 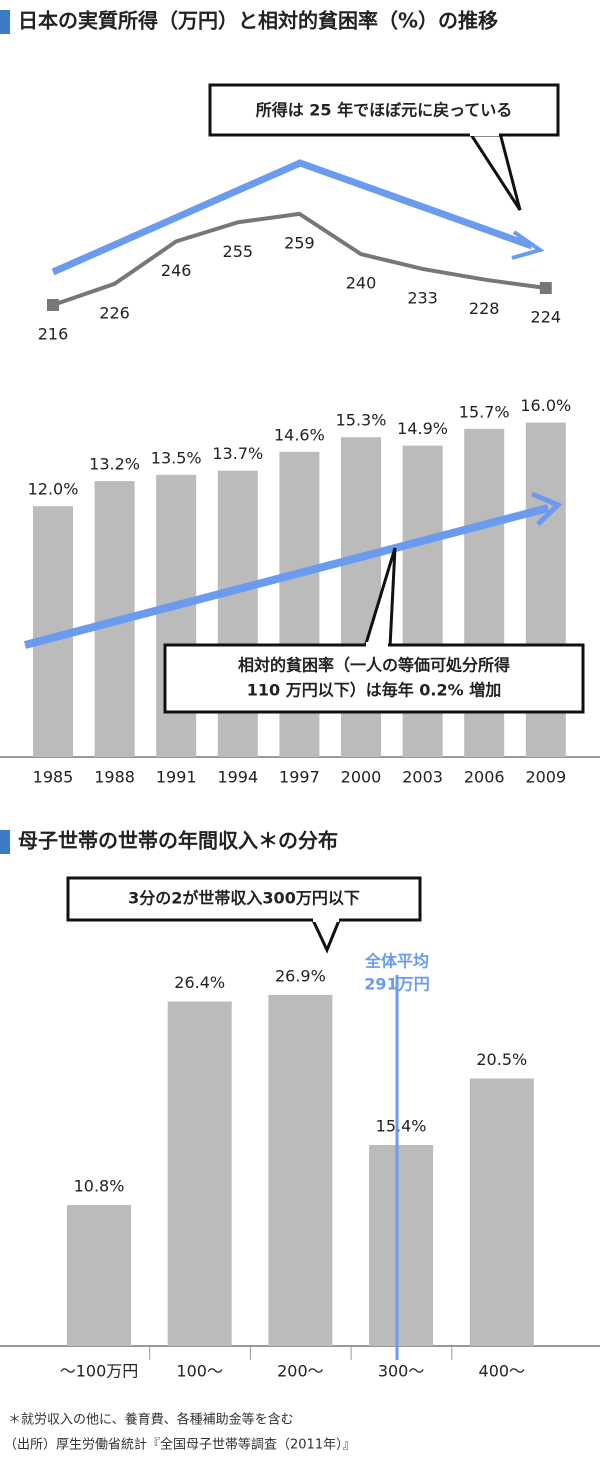 What do you see at coordinates (374, 665) in the screenshot?
I see `callout-text: 相対的貧困率（一人の等価可処分所得` at bounding box center [374, 665].